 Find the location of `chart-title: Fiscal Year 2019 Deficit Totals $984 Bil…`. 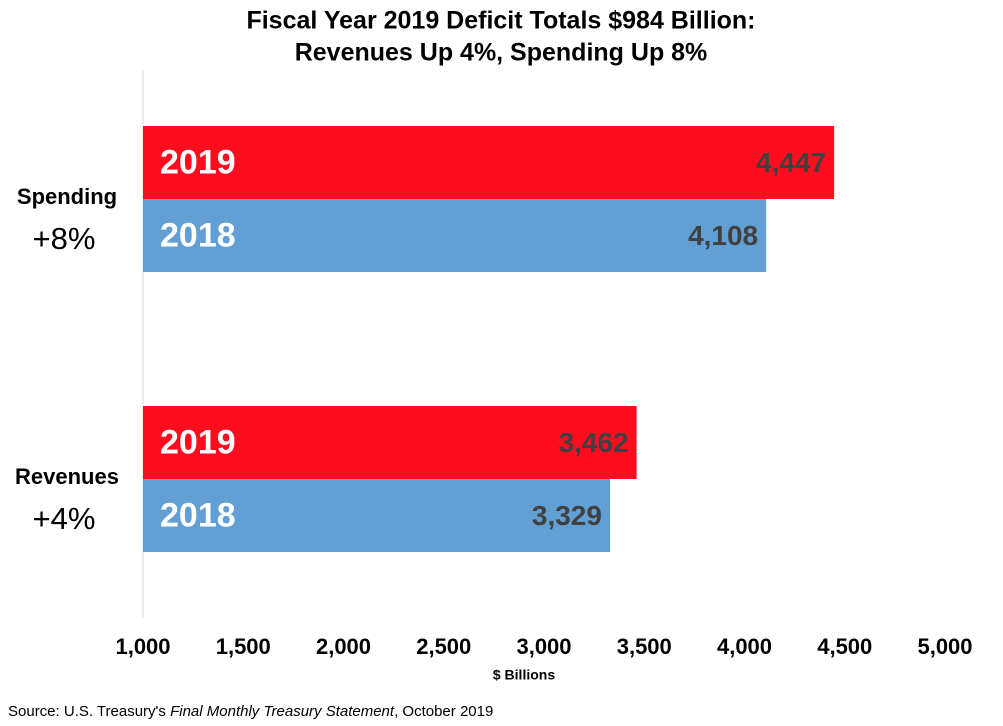

chart-title: Fiscal Year 2019 Deficit Totals $984 Bil… is located at coordinates (500, 21).